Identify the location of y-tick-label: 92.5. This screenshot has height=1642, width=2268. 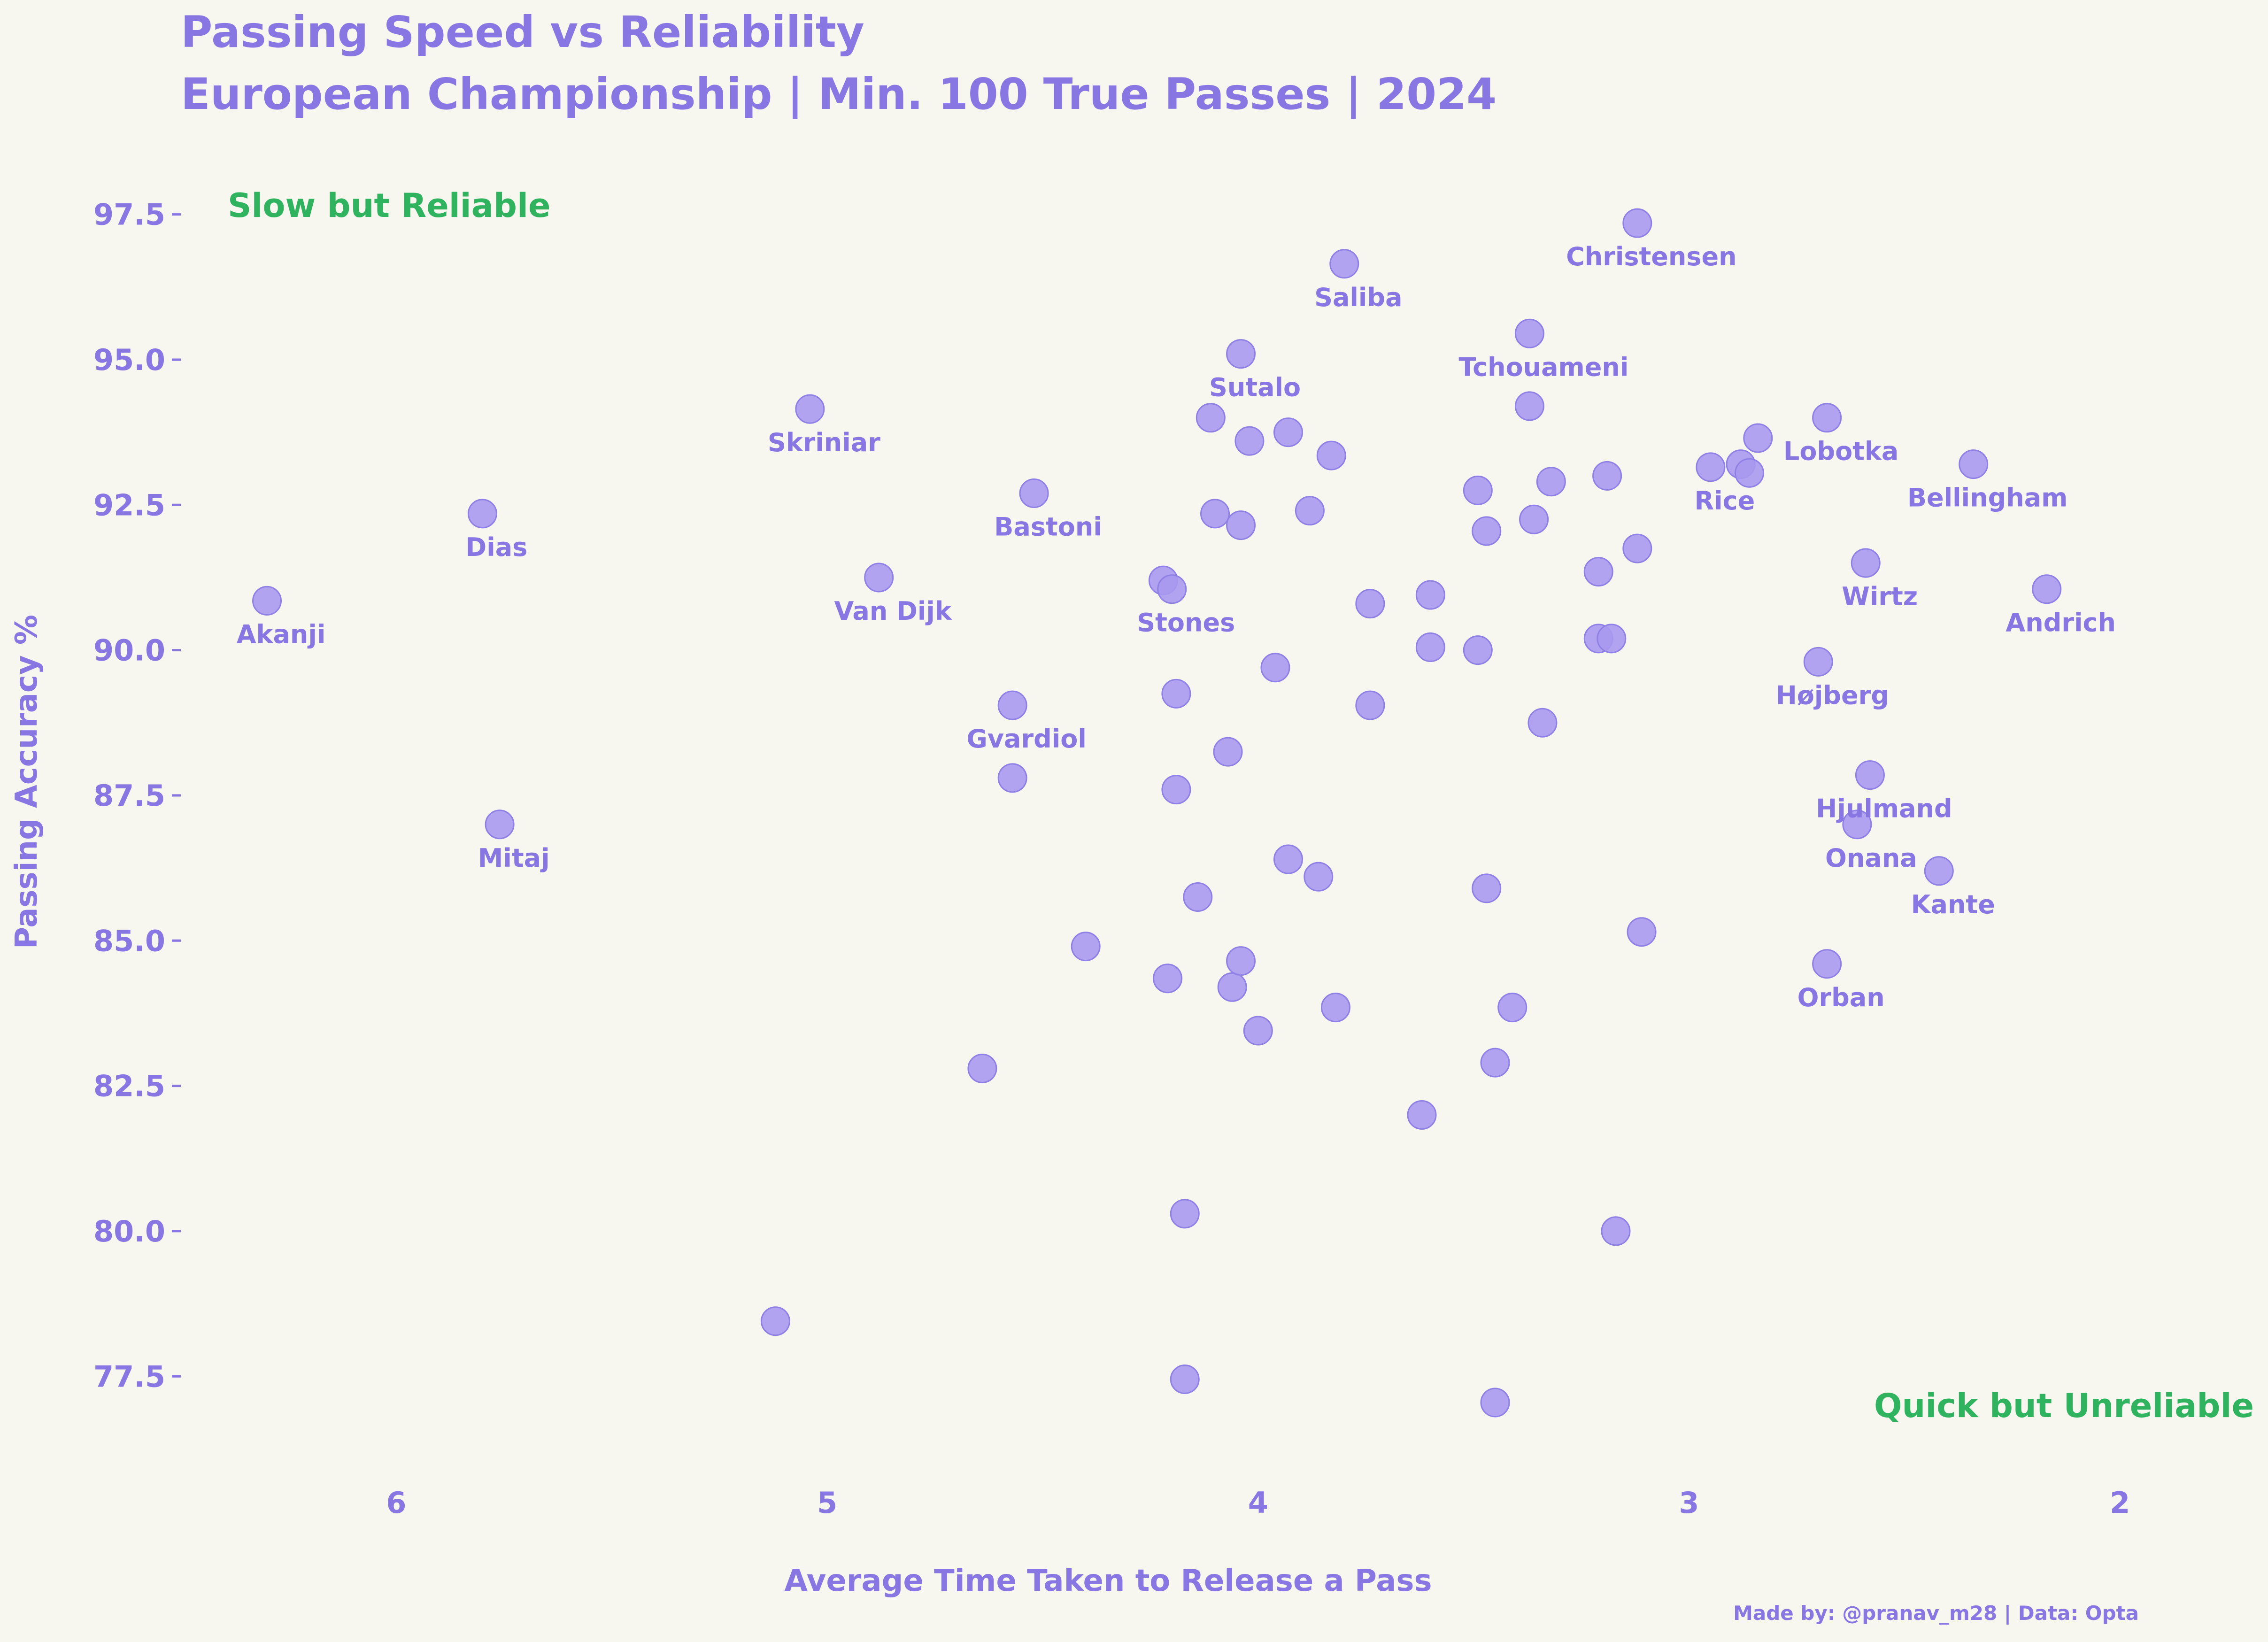
(129, 505).